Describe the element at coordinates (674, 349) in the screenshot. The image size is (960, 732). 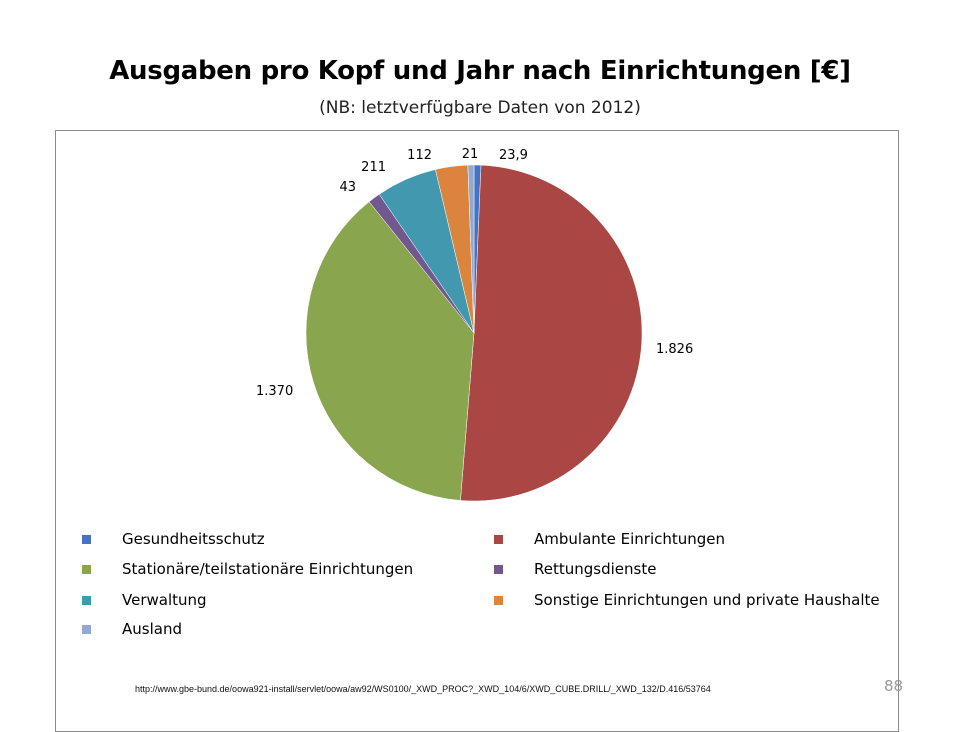
I see `slice-label: 1.826` at that location.